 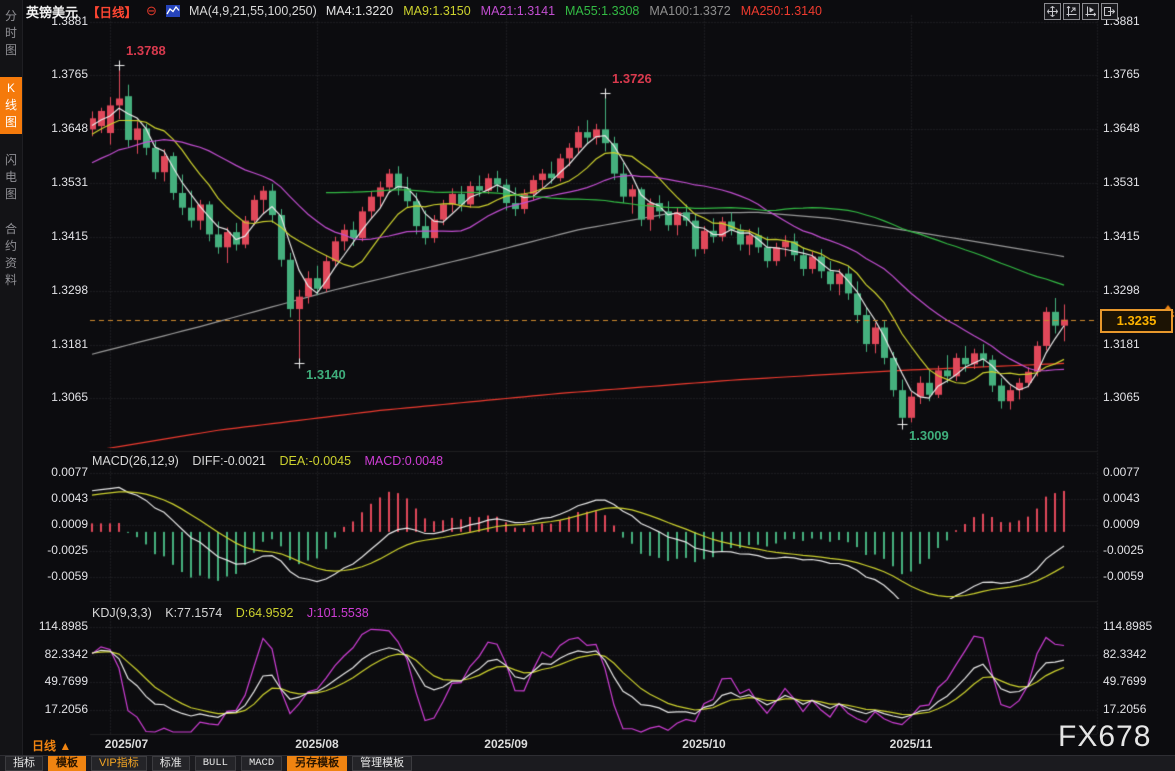 What do you see at coordinates (172, 11) in the screenshot?
I see `ma-indicator-icon` at bounding box center [172, 11].